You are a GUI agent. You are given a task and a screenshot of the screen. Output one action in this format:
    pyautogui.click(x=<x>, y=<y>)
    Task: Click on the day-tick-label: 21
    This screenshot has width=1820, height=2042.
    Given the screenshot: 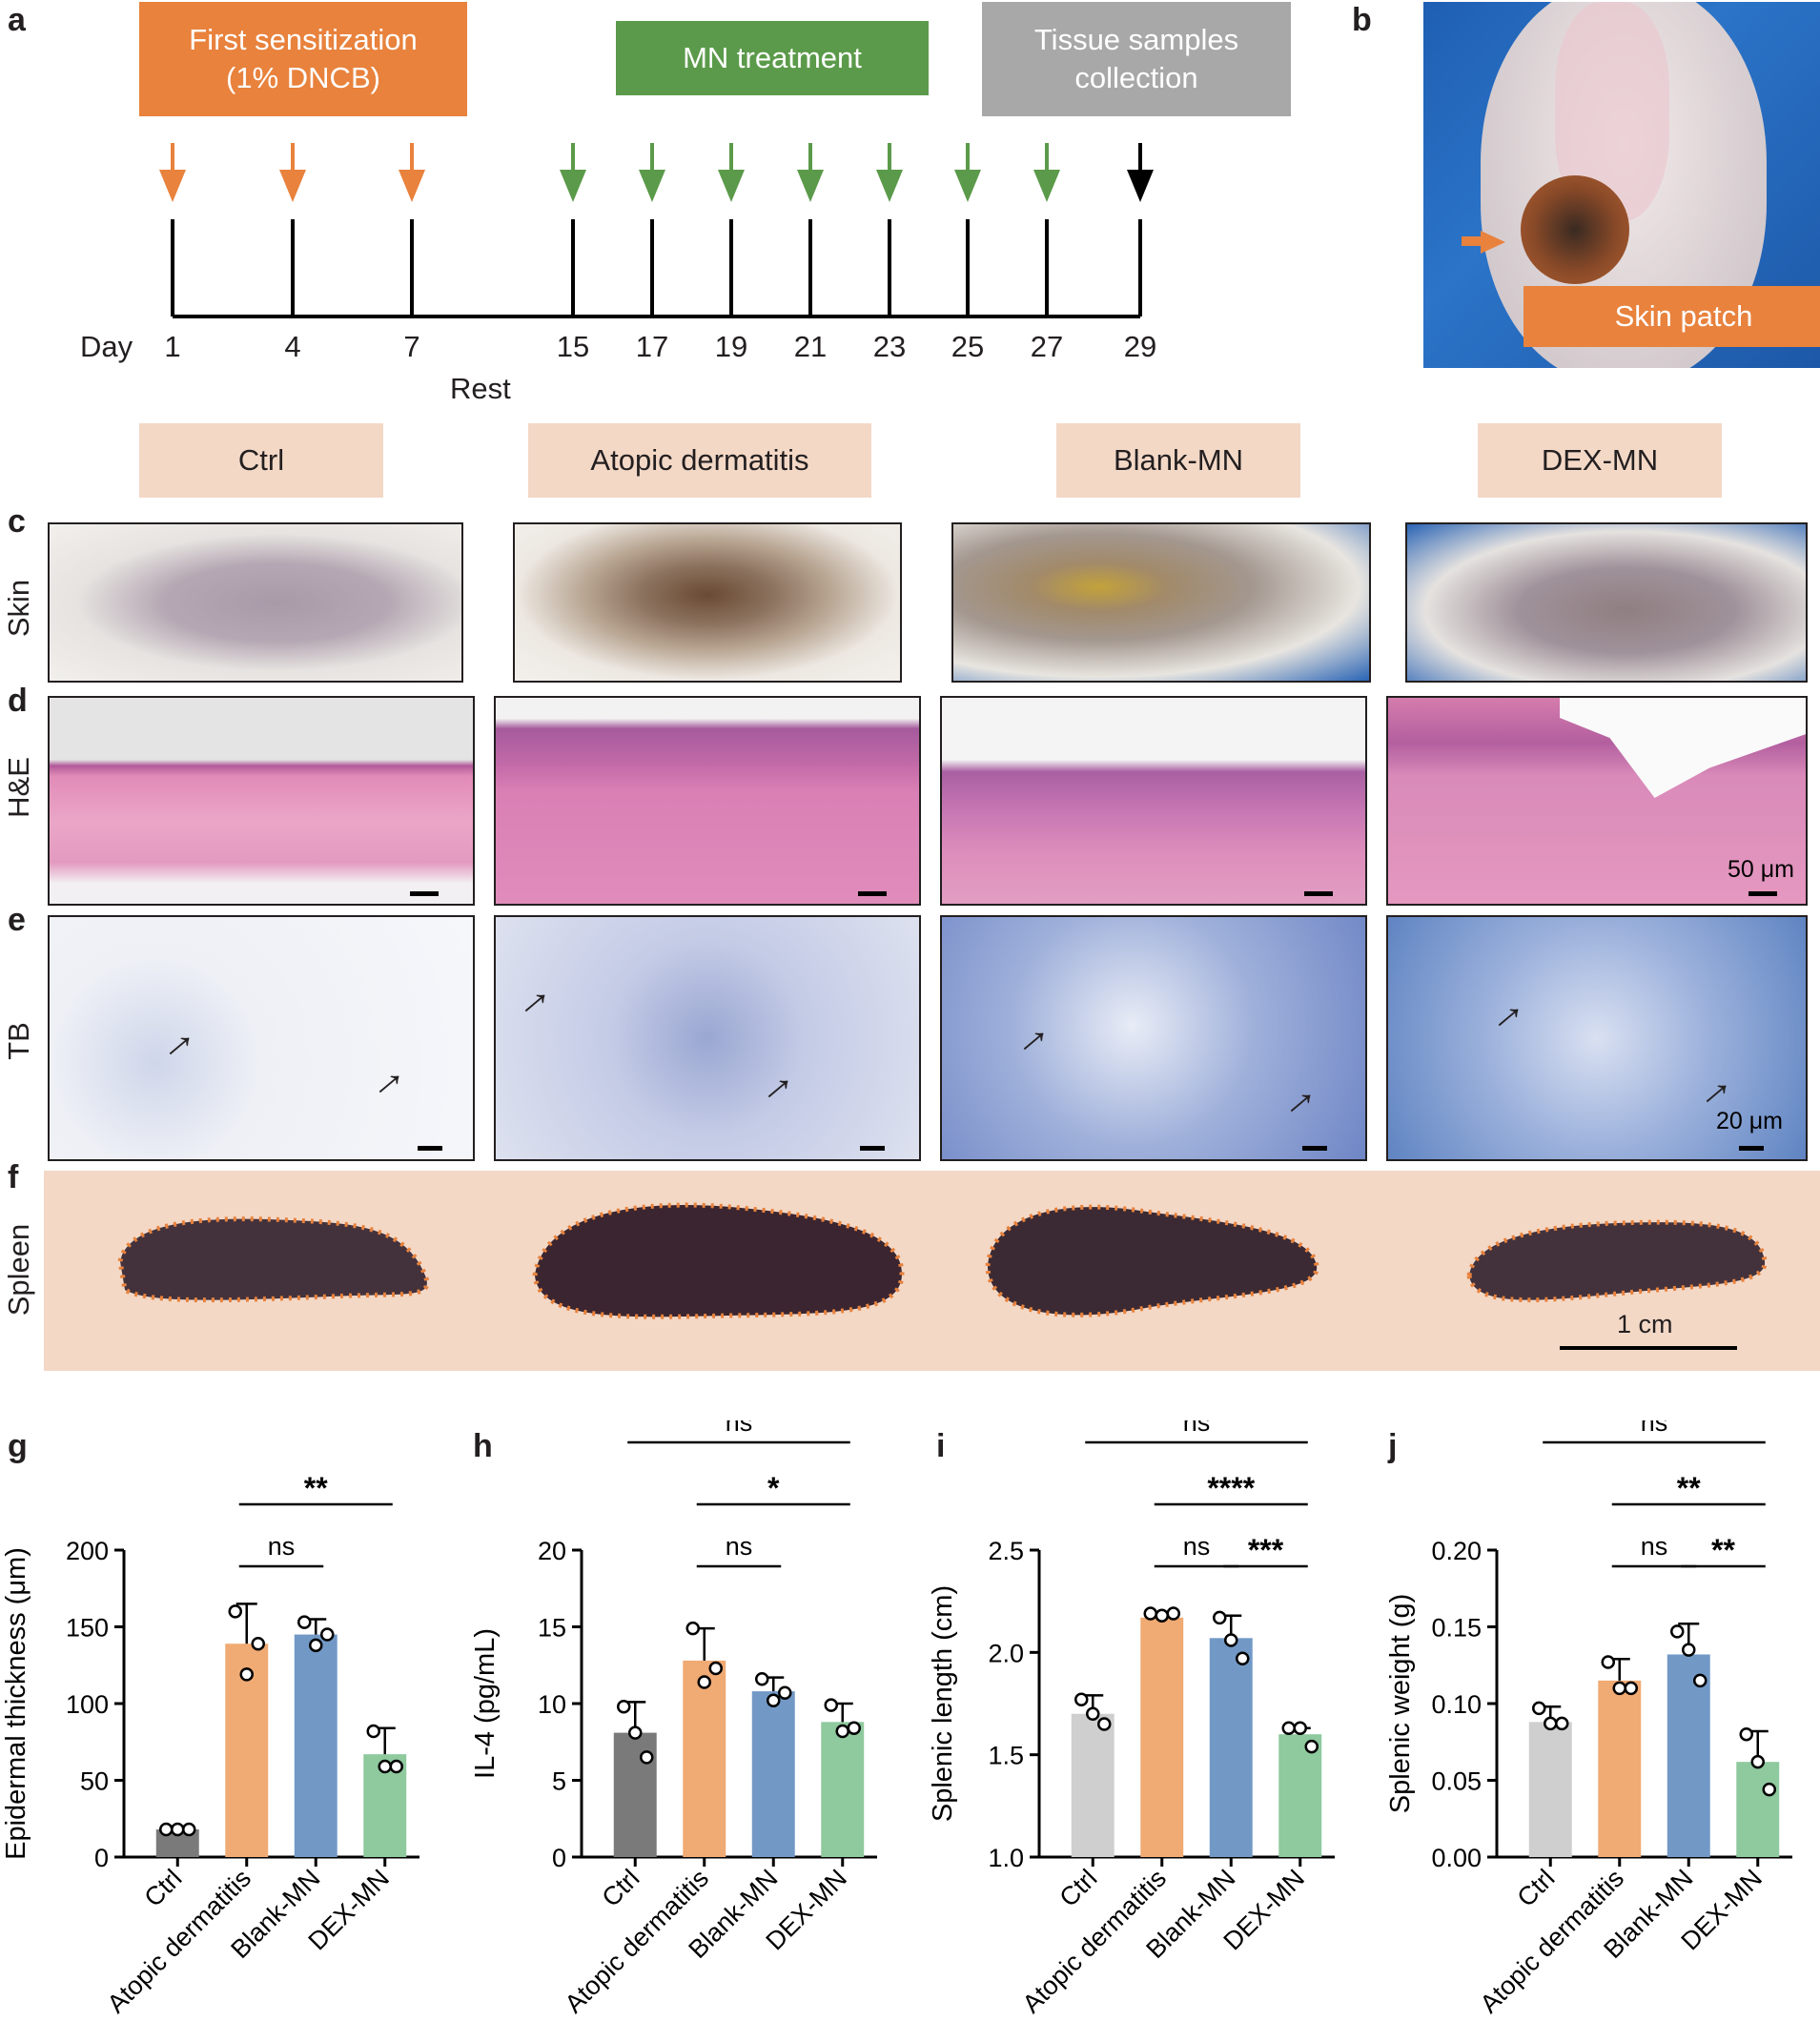 What is the action you would take?
    pyautogui.click(x=811, y=347)
    